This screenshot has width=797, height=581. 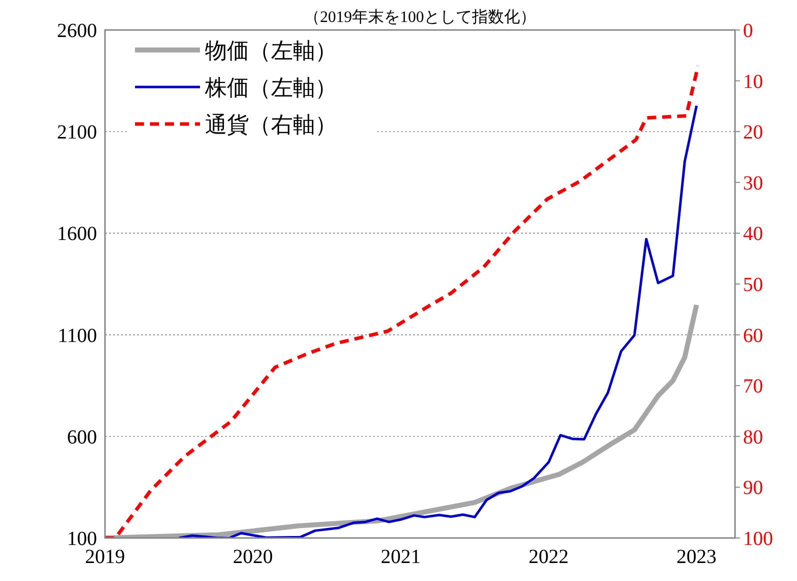 I want to click on y2-tick-label: 50, so click(x=753, y=285).